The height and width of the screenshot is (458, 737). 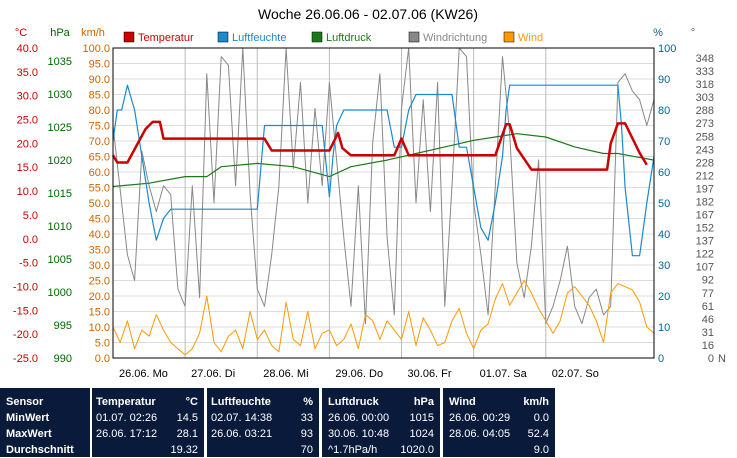 What do you see at coordinates (353, 402) in the screenshot?
I see `stats-press-header: Luftdruck` at bounding box center [353, 402].